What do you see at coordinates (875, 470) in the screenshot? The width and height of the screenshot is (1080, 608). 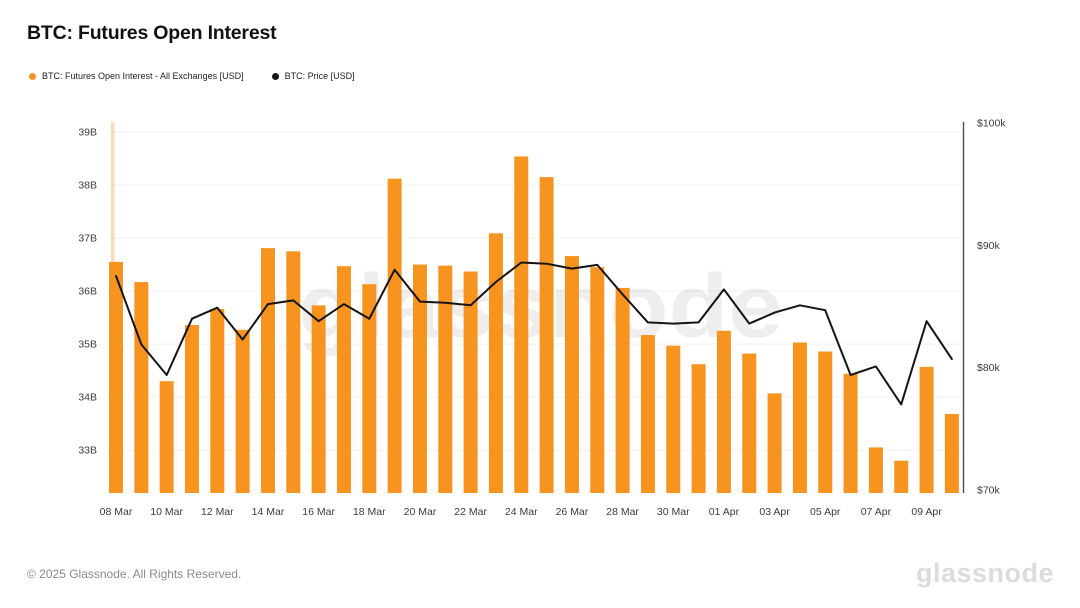 I see `oi-bar-07-Apr` at bounding box center [875, 470].